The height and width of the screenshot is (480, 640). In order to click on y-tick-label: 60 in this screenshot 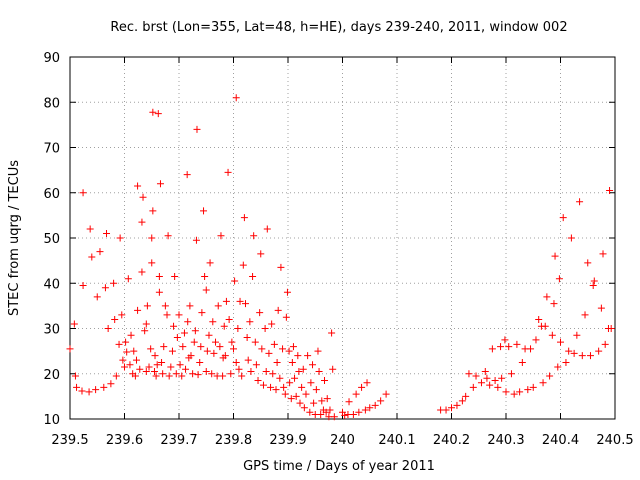, I will do `click(51, 194)`.